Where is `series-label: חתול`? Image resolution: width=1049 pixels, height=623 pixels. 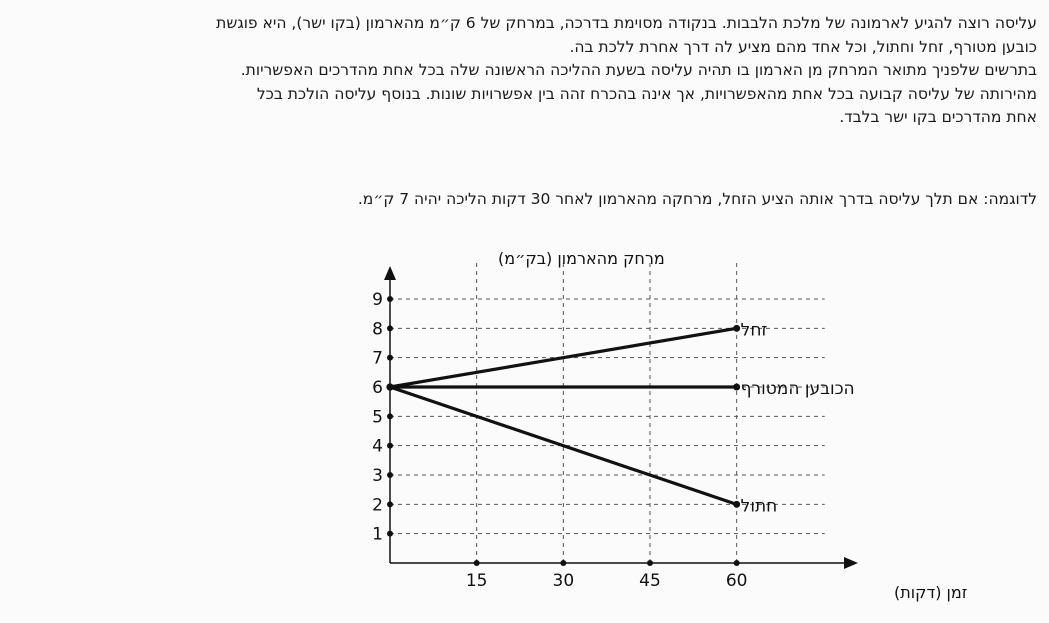 series-label: חתול is located at coordinates (759, 506).